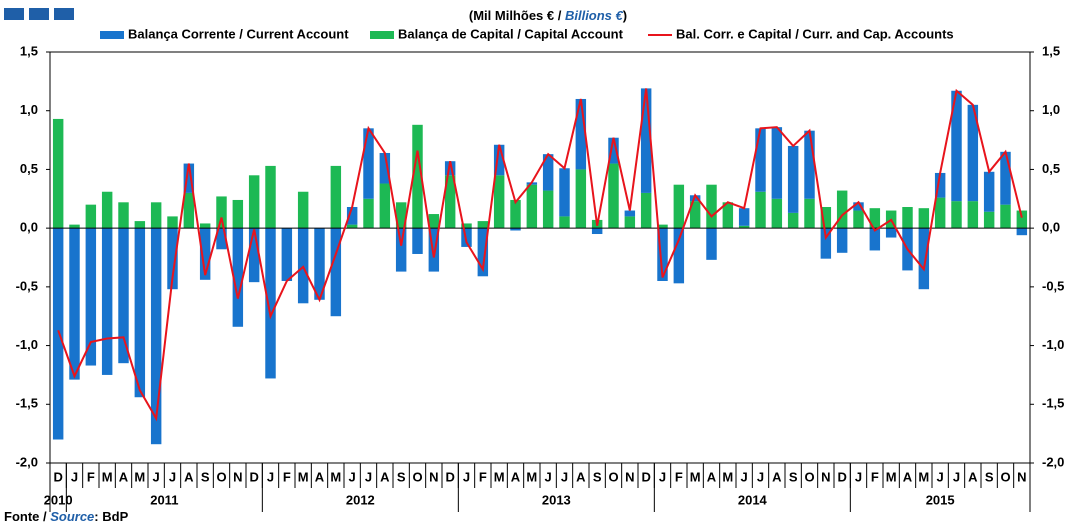 The image size is (1074, 526). I want to click on y2-tick-label: -2,0, so click(1053, 461).